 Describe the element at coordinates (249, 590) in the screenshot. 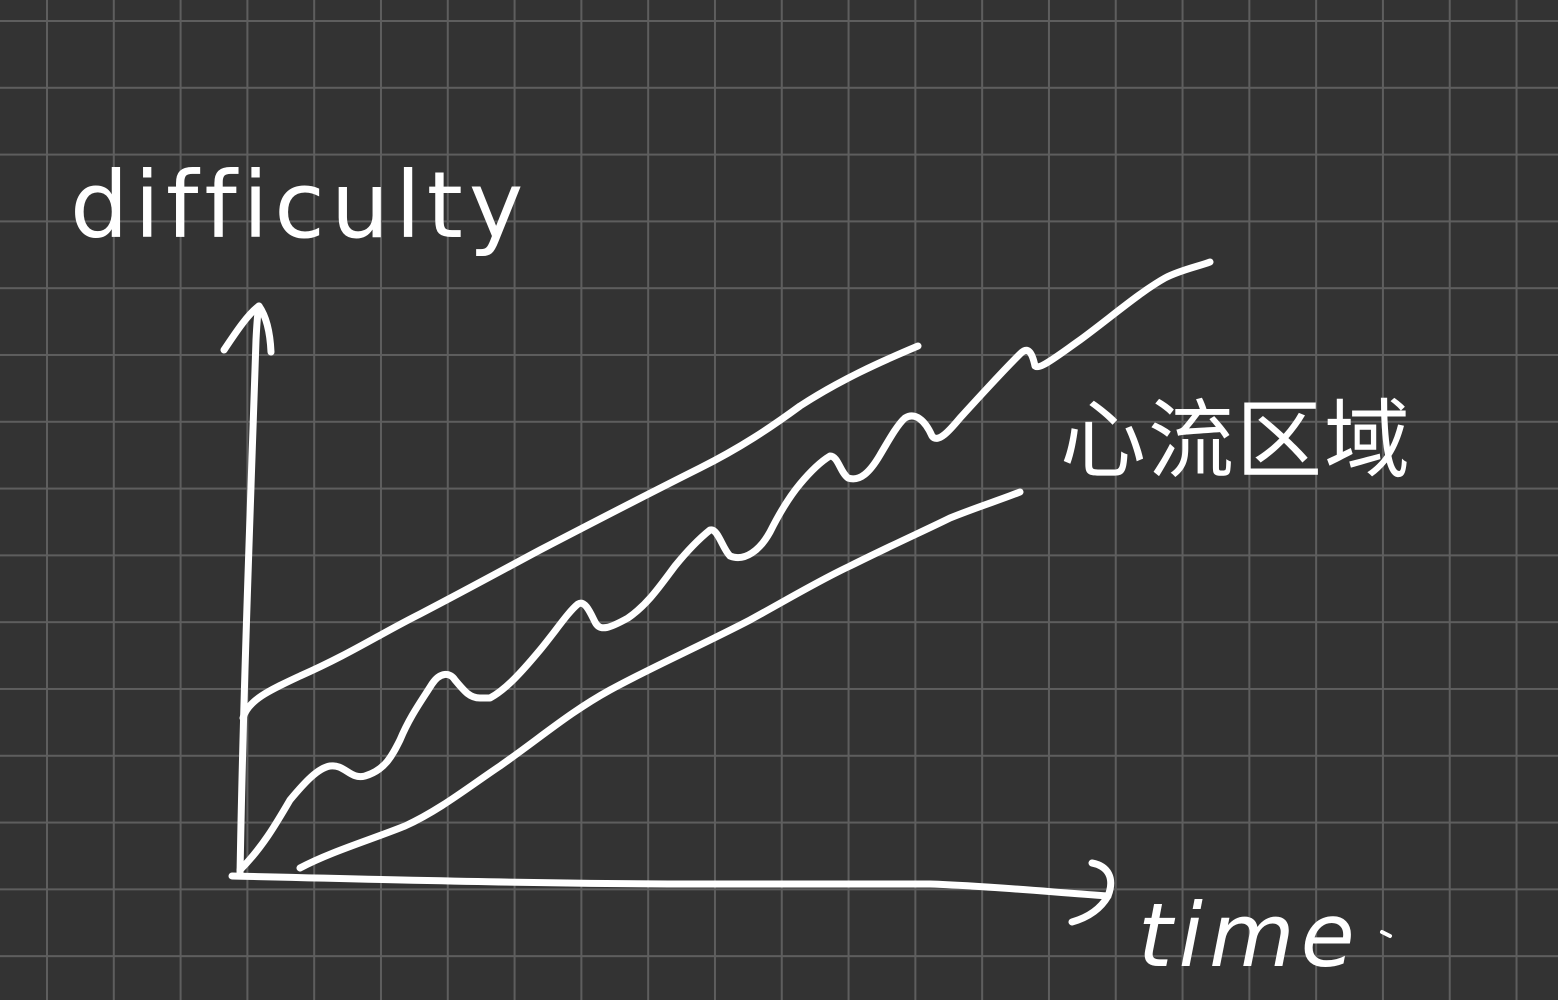

I see `y-axis-line` at that location.